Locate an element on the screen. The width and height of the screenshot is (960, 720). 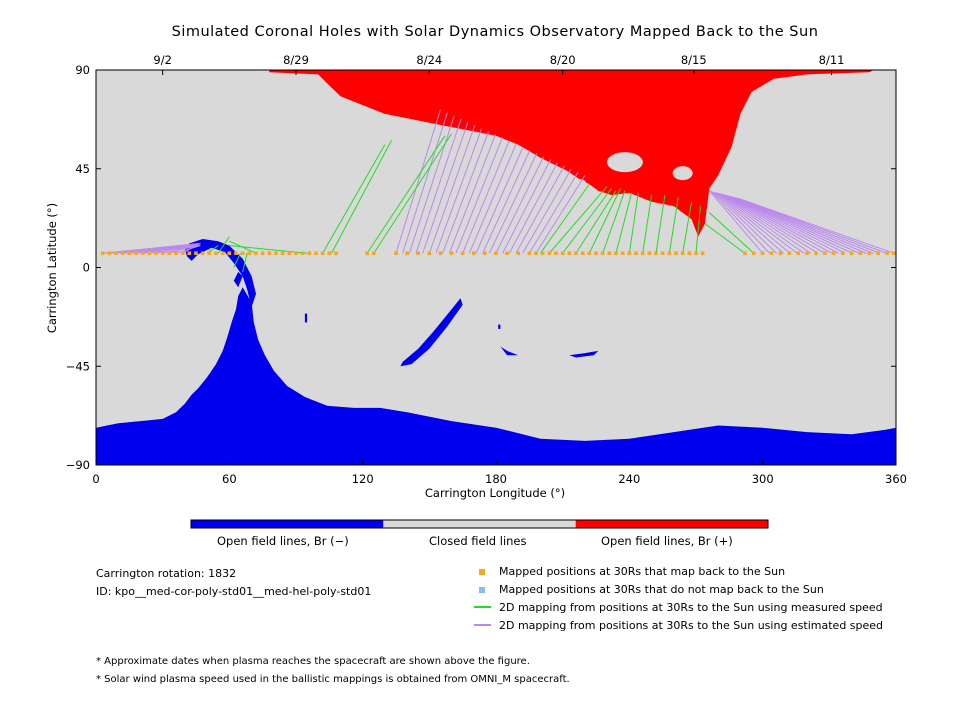
negative-coronal-hole-blob is located at coordinates (238, 279).